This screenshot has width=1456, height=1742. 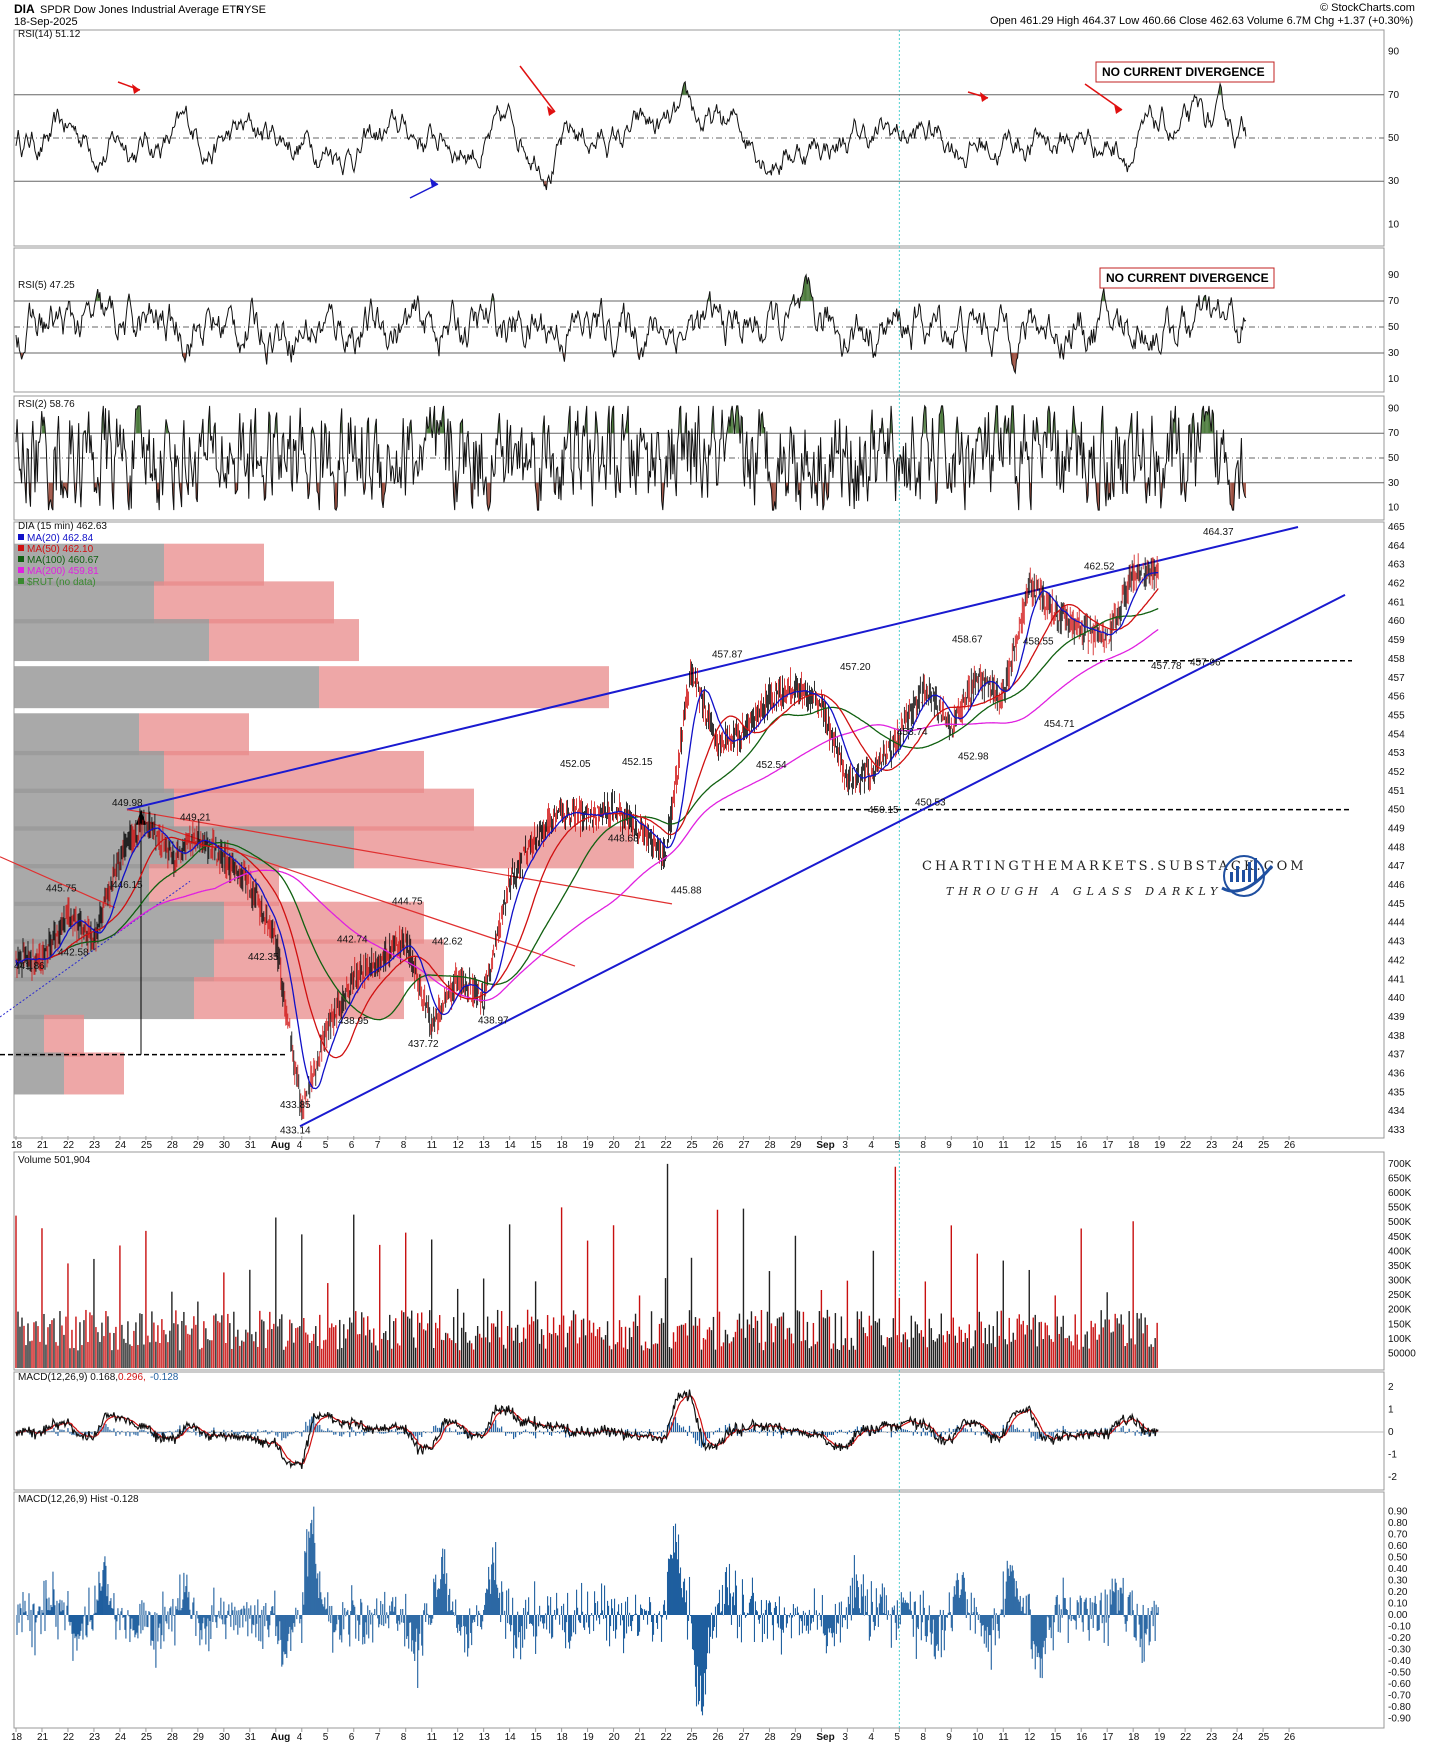 I want to click on date-tick-label: 6, so click(x=352, y=1737).